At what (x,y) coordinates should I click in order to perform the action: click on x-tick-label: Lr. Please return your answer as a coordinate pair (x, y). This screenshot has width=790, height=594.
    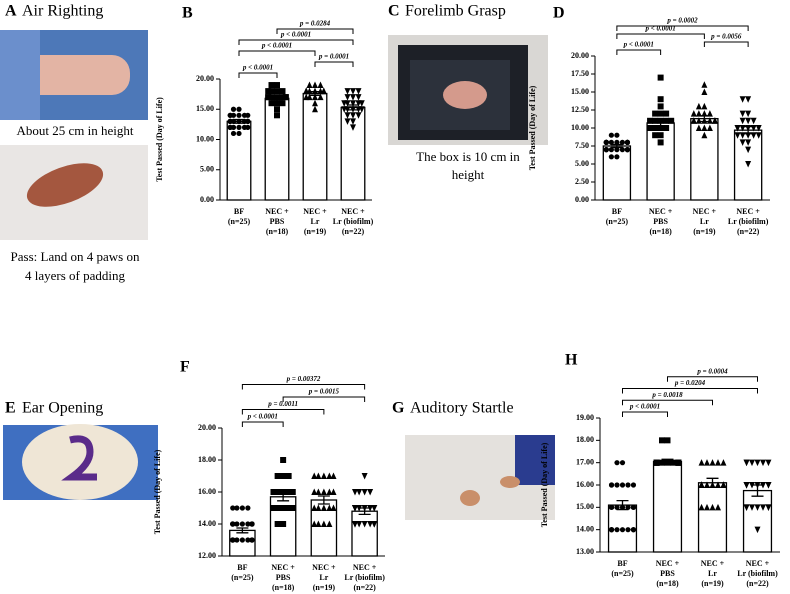
    Looking at the image, I should click on (712, 573).